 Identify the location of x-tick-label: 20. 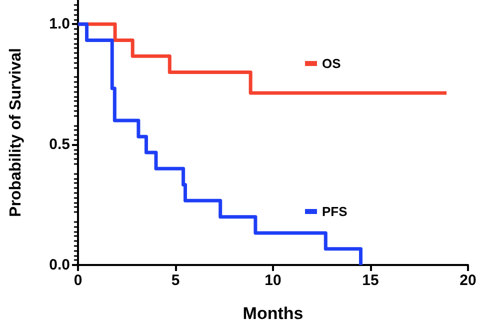
(468, 280).